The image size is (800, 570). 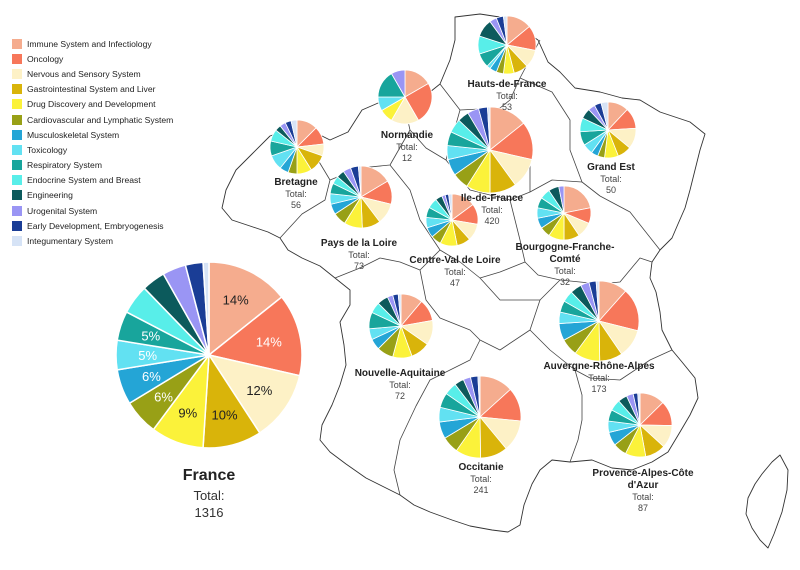 I want to click on france-slice-label: 14%, so click(x=236, y=300).